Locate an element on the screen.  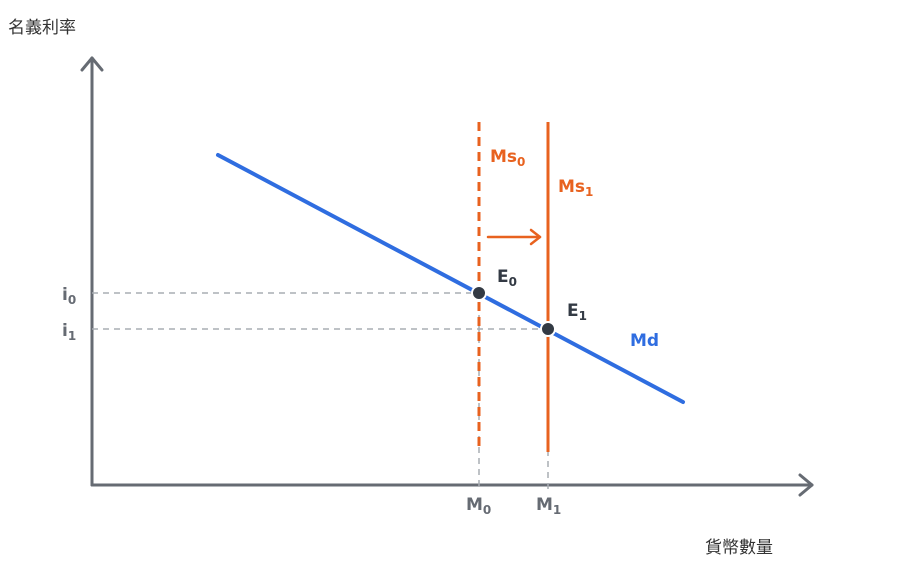
rate-label-sub: 0 is located at coordinates (72, 300).